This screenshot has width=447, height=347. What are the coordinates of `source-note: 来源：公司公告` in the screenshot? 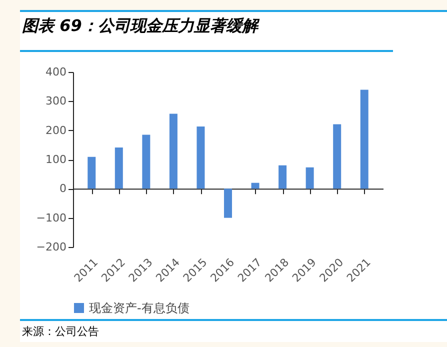 It's located at (233, 330).